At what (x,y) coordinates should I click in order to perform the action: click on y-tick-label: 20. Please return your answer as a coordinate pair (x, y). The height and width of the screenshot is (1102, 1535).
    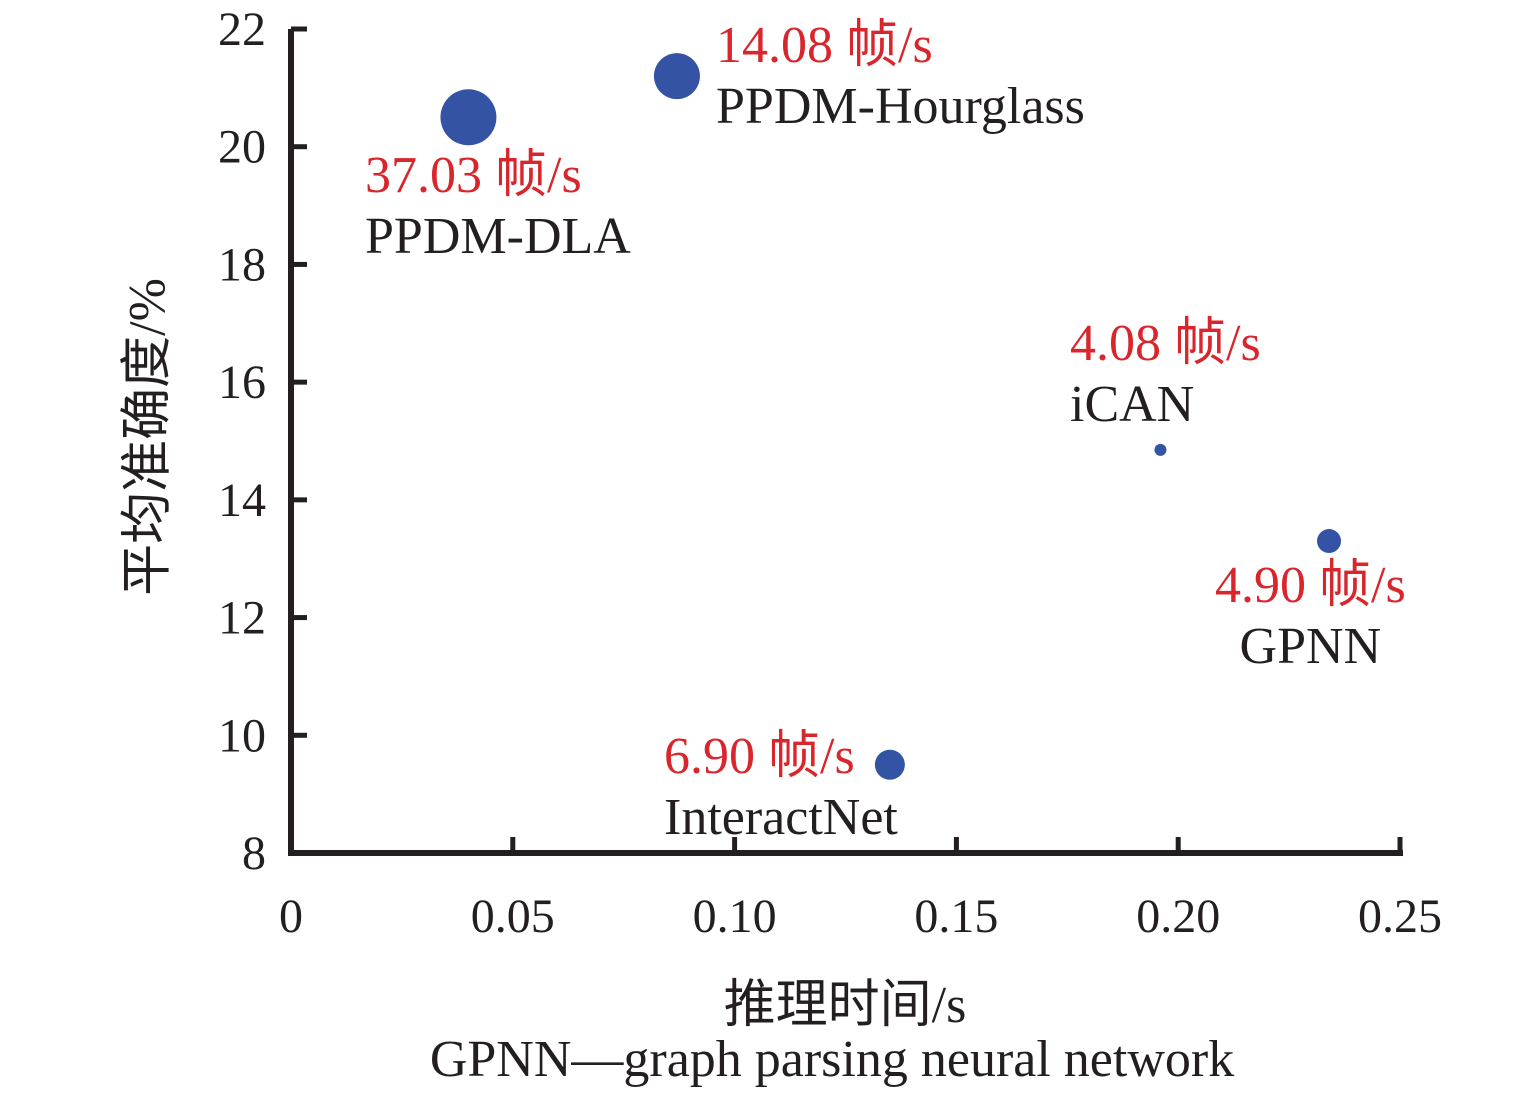
    Looking at the image, I should click on (242, 147).